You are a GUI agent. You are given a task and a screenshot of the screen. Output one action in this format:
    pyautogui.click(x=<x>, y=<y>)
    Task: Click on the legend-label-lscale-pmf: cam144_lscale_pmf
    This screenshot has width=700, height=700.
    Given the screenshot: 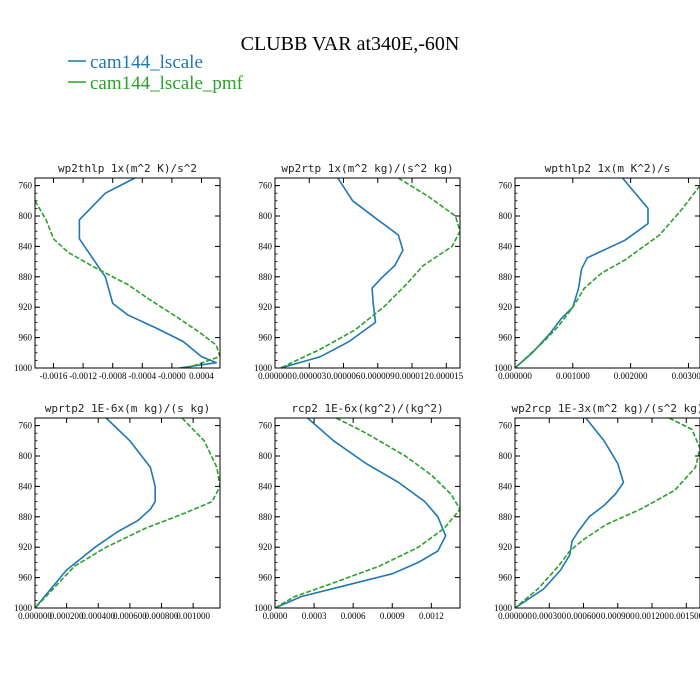 What is the action you would take?
    pyautogui.click(x=167, y=83)
    